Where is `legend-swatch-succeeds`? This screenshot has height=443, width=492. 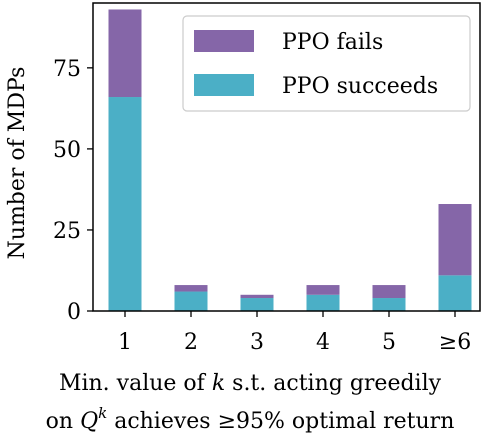
legend-swatch-succeeds is located at coordinates (224, 85).